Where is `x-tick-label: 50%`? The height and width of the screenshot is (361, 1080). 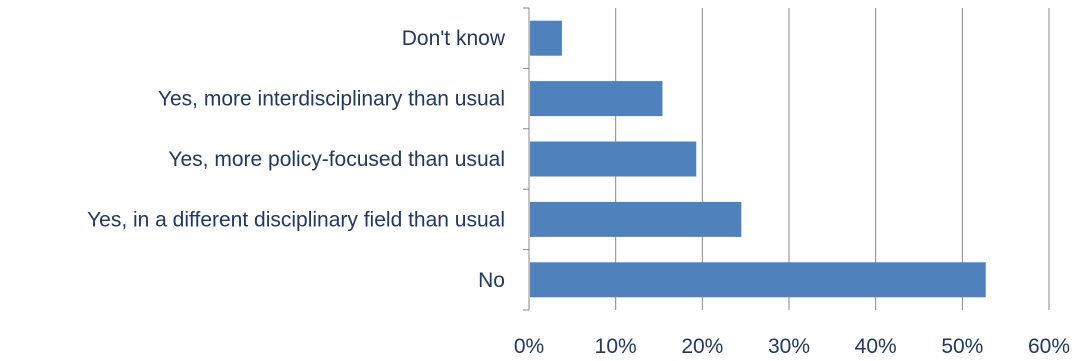 x-tick-label: 50% is located at coordinates (962, 346).